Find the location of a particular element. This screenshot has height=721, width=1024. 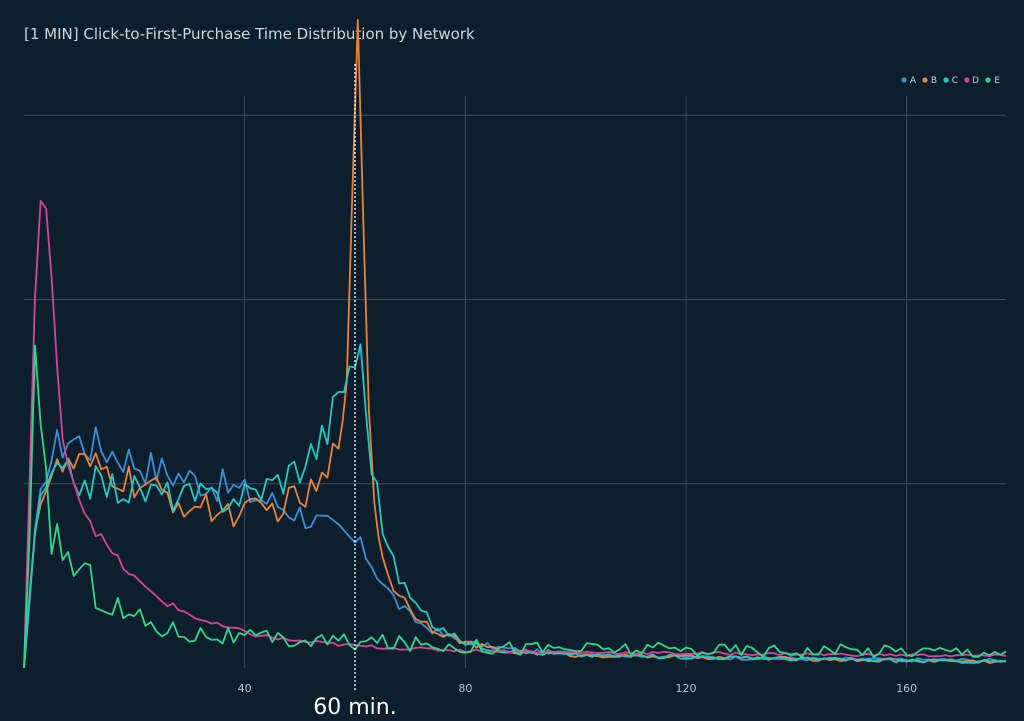

legend-label: C is located at coordinates (955, 81).